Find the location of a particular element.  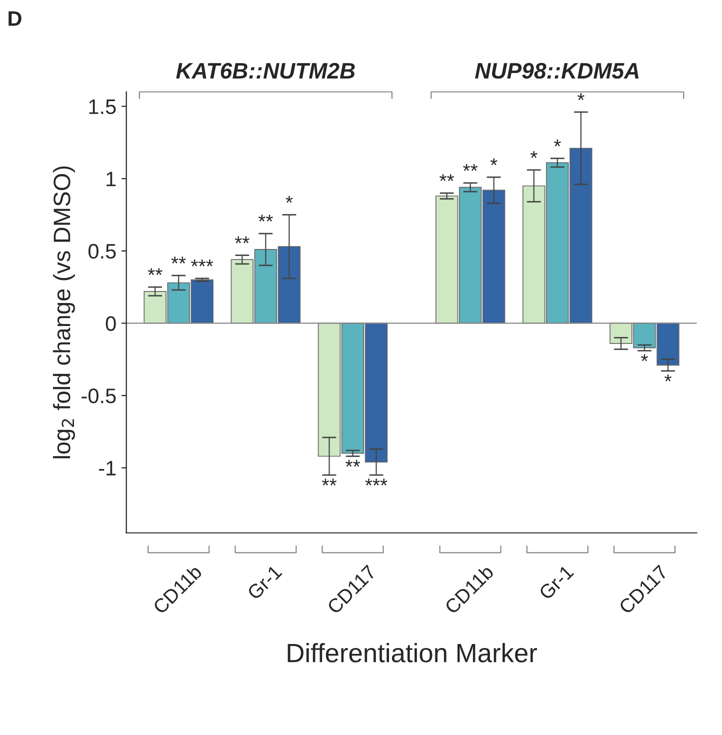

y-tick-label: 1 is located at coordinates (111, 179).